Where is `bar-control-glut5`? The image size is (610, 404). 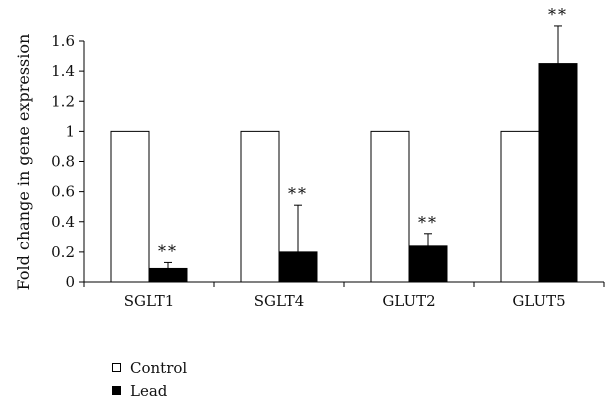
bar-control-glut5 is located at coordinates (520, 206).